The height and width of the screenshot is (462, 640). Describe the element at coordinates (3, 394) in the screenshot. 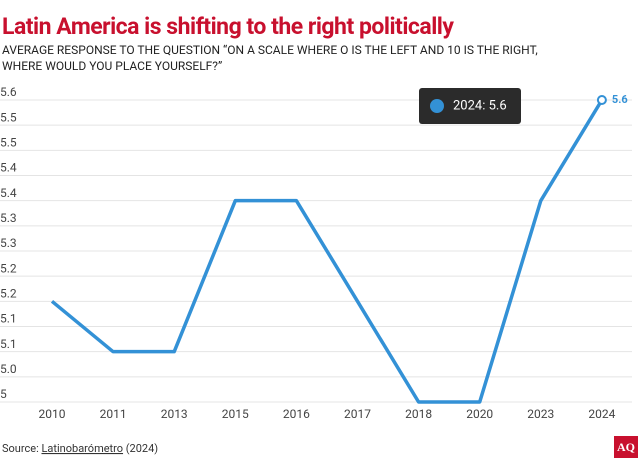

I see `y-tick-label: 5` at that location.